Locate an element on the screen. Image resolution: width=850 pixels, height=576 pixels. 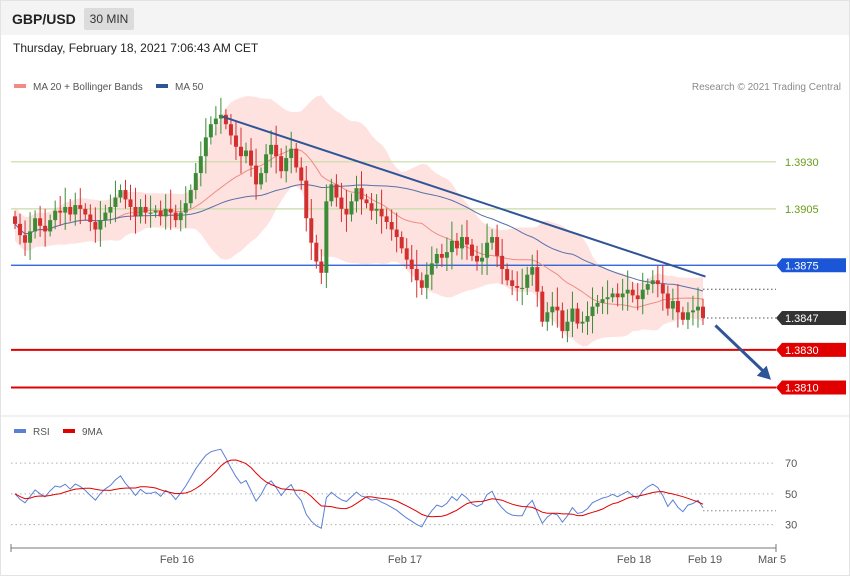
legend-swatch-rsi is located at coordinates (20, 431).